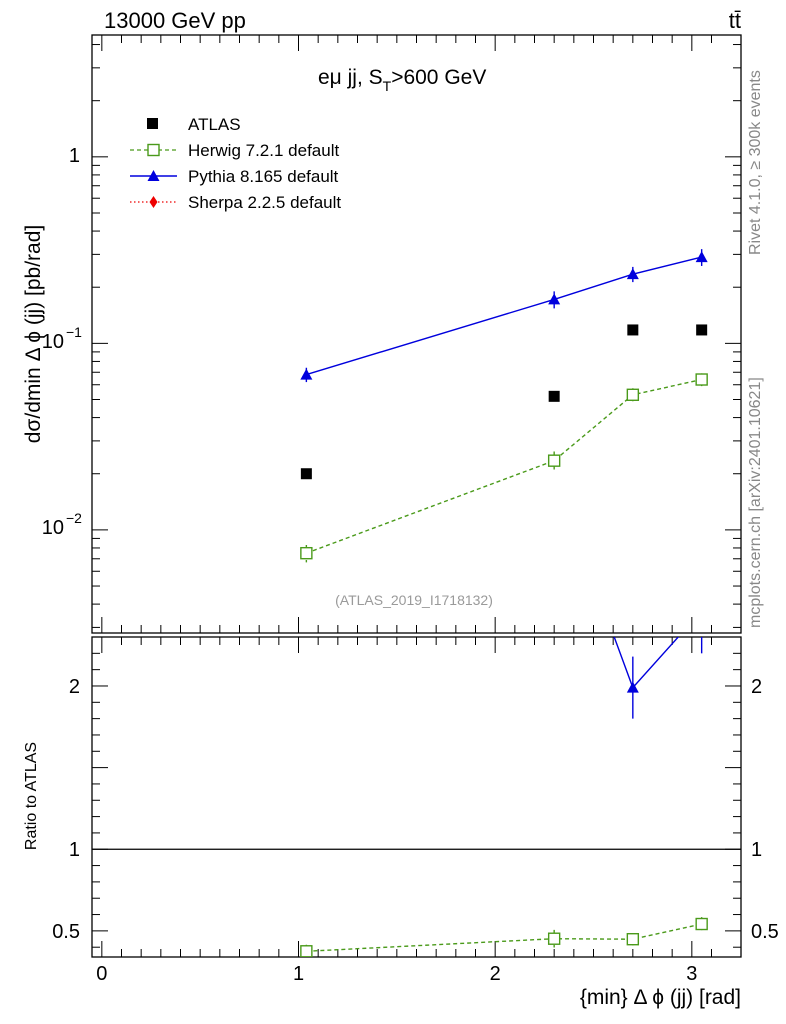  I want to click on ratio-y-tick-label: 1, so click(74, 850).